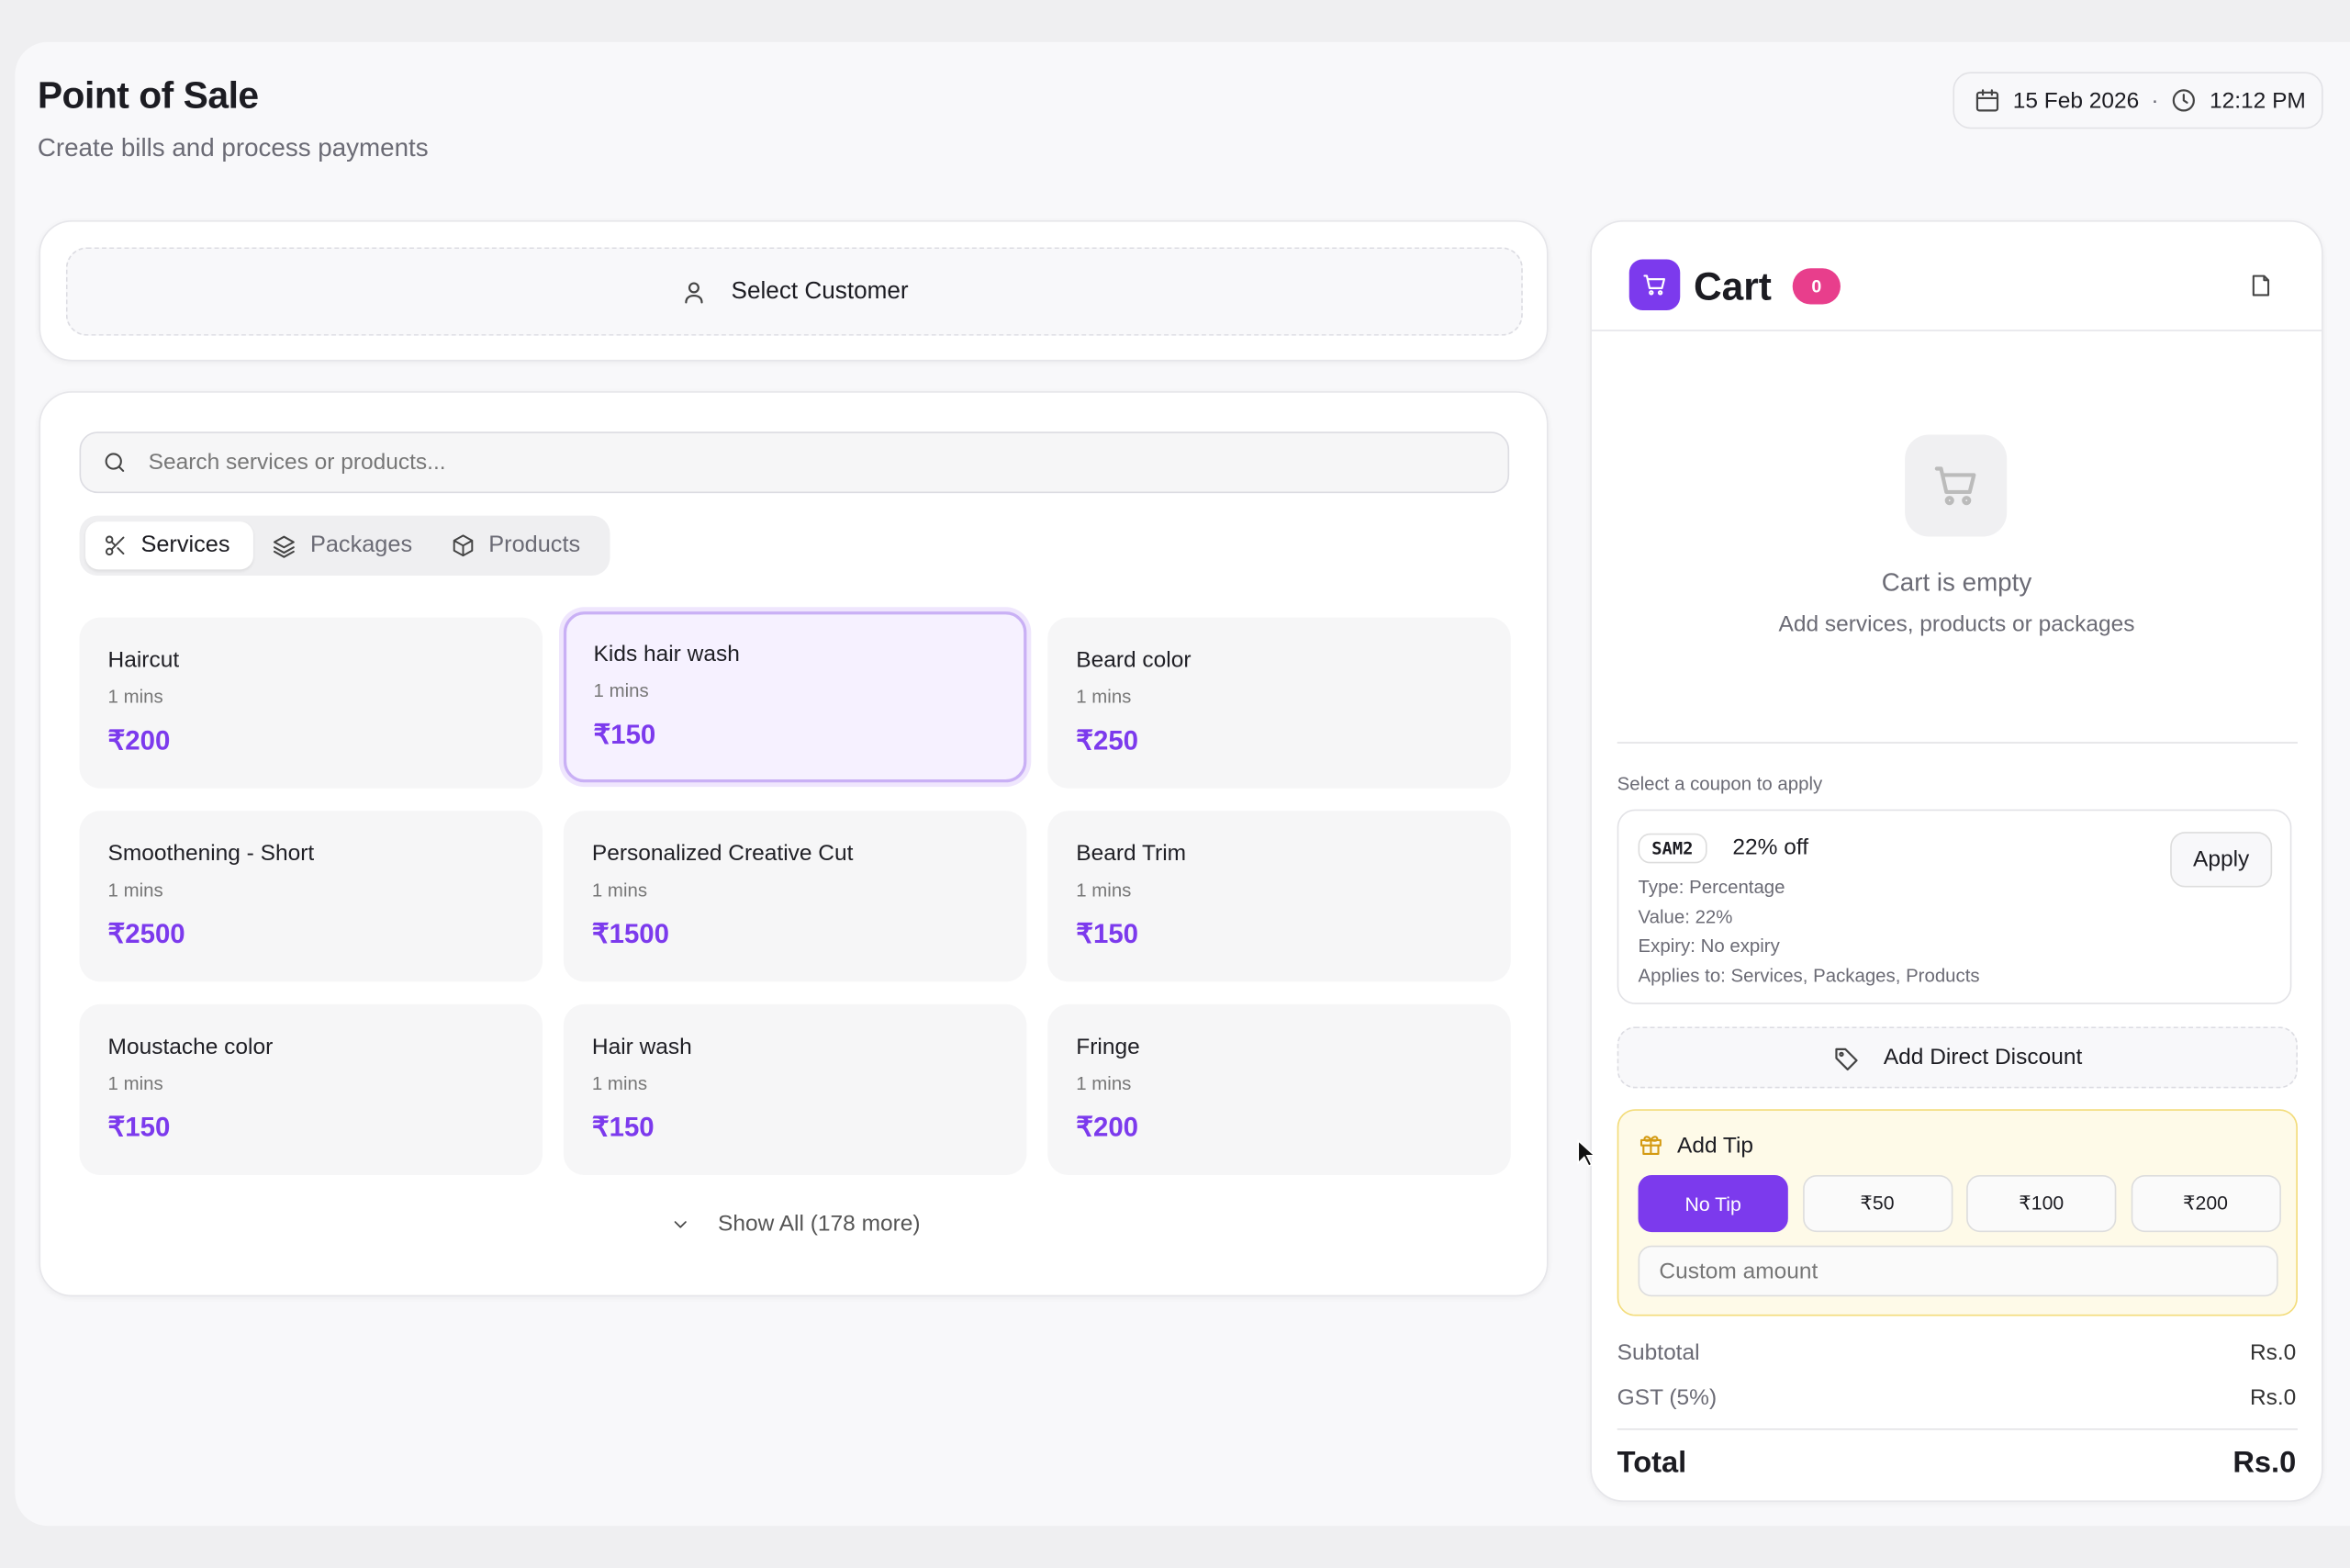 This screenshot has height=1568, width=2350. Describe the element at coordinates (1658, 1352) in the screenshot. I see `subtotal-label: Subtotal` at that location.